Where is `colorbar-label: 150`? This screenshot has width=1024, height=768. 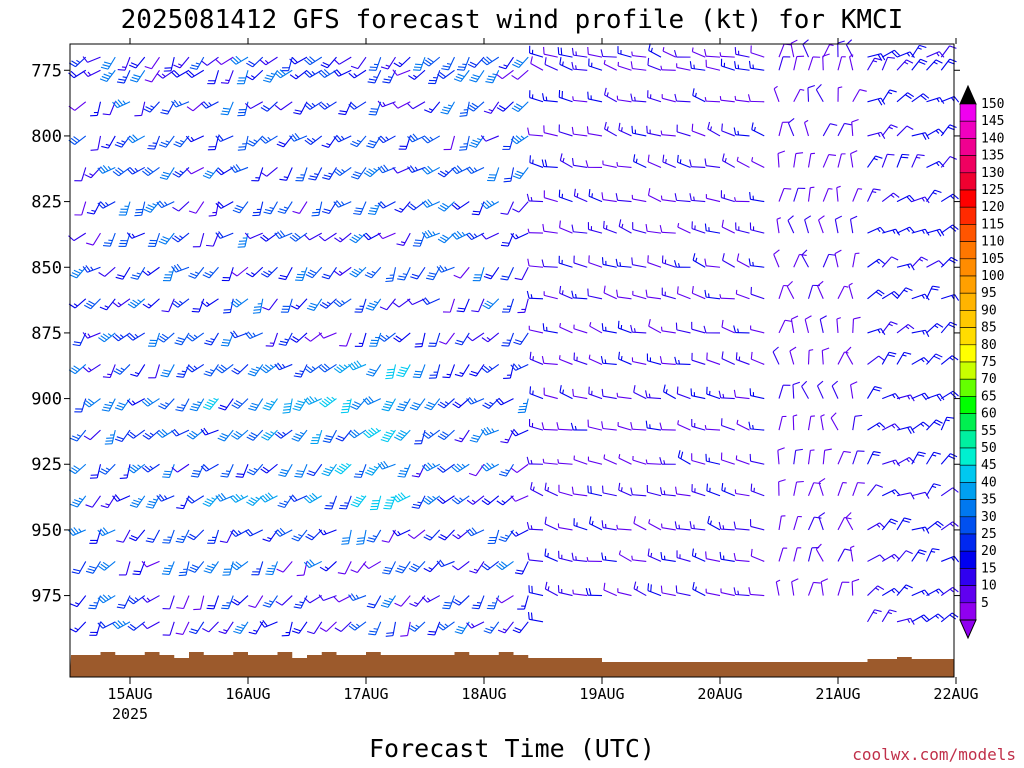 colorbar-label: 150 is located at coordinates (992, 104).